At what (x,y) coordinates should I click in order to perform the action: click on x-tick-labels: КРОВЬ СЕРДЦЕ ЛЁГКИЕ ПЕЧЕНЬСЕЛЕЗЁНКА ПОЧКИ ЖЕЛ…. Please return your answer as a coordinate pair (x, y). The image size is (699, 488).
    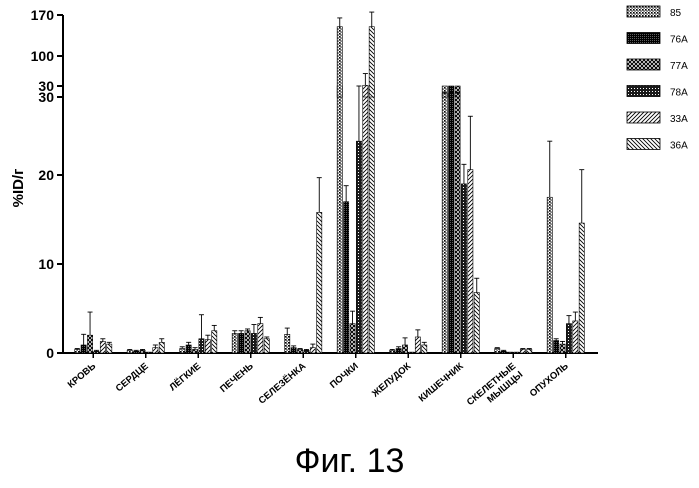
    Looking at the image, I should click on (318, 389).